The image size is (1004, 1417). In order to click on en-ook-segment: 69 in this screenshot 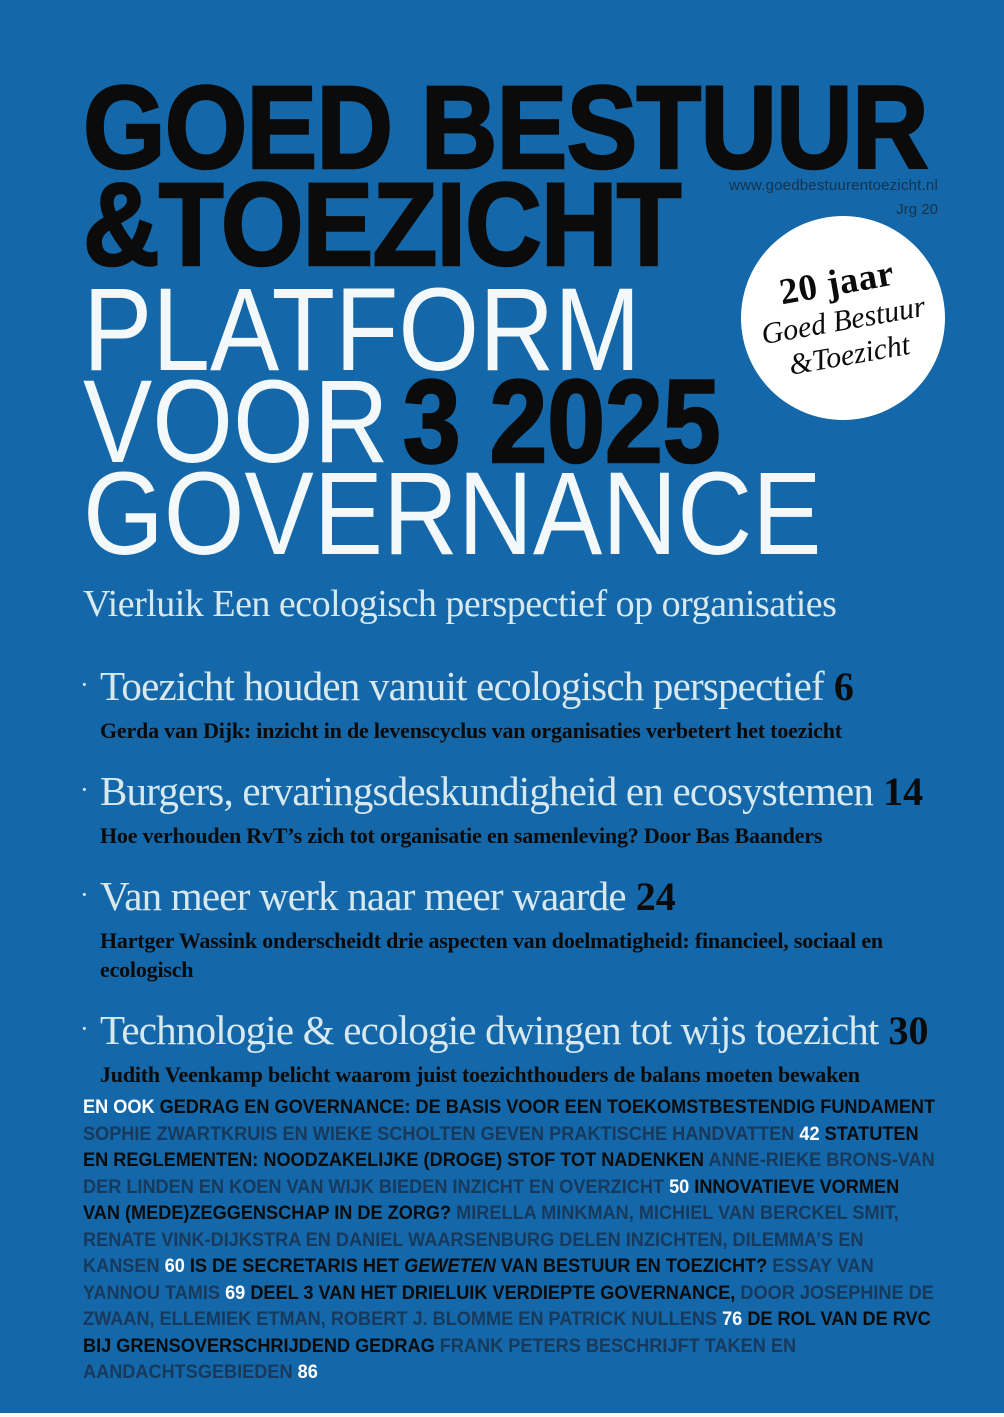, I will do `click(235, 1292)`.